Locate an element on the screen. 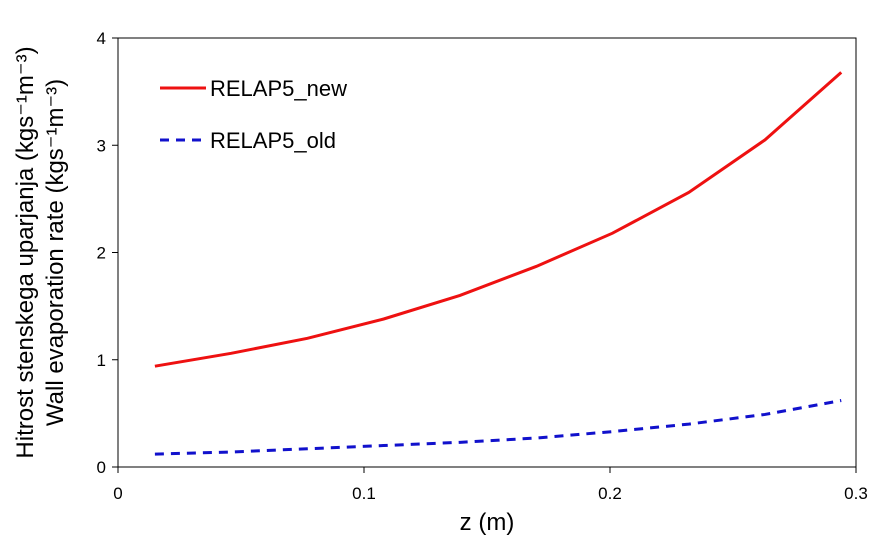 Image resolution: width=882 pixels, height=546 pixels. x-tick-label: 0.3 is located at coordinates (856, 493).